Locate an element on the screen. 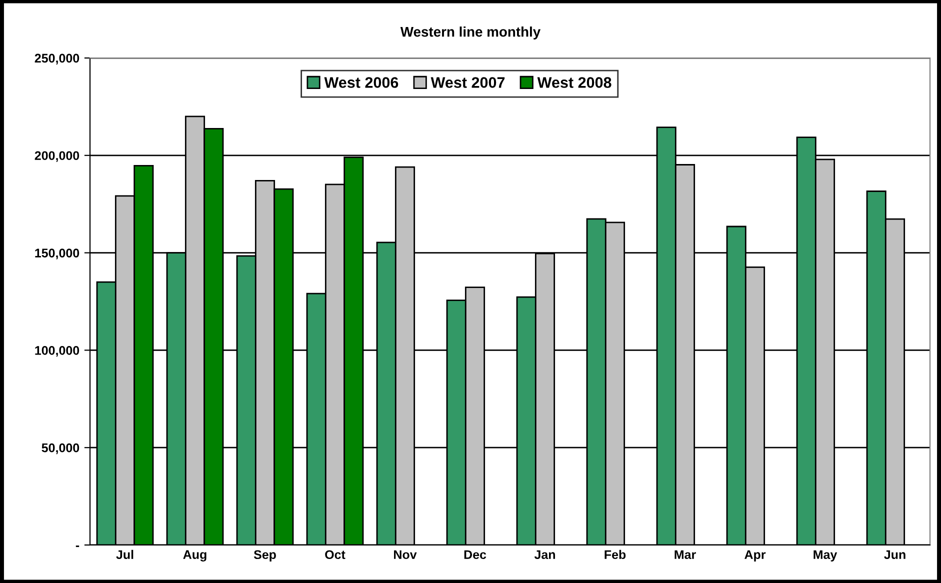  legend-label: West 2008 is located at coordinates (574, 82).